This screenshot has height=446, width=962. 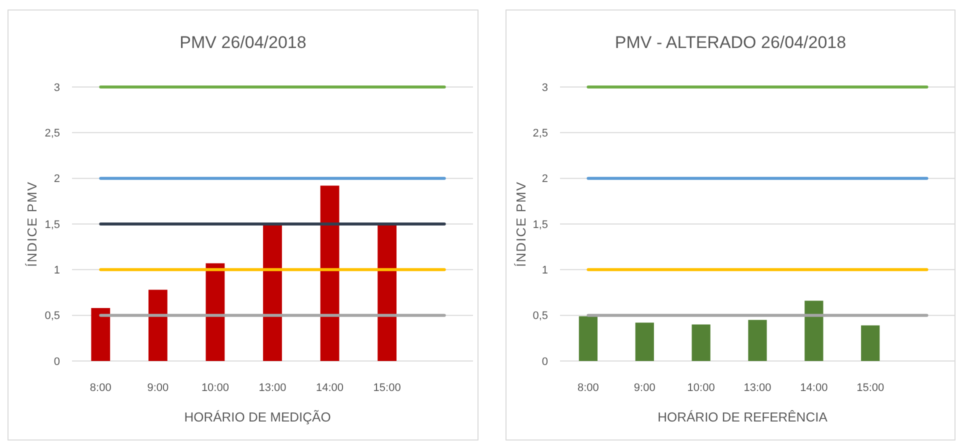 What do you see at coordinates (243, 42) in the screenshot?
I see `chart-title: PMV 26/04/2018` at bounding box center [243, 42].